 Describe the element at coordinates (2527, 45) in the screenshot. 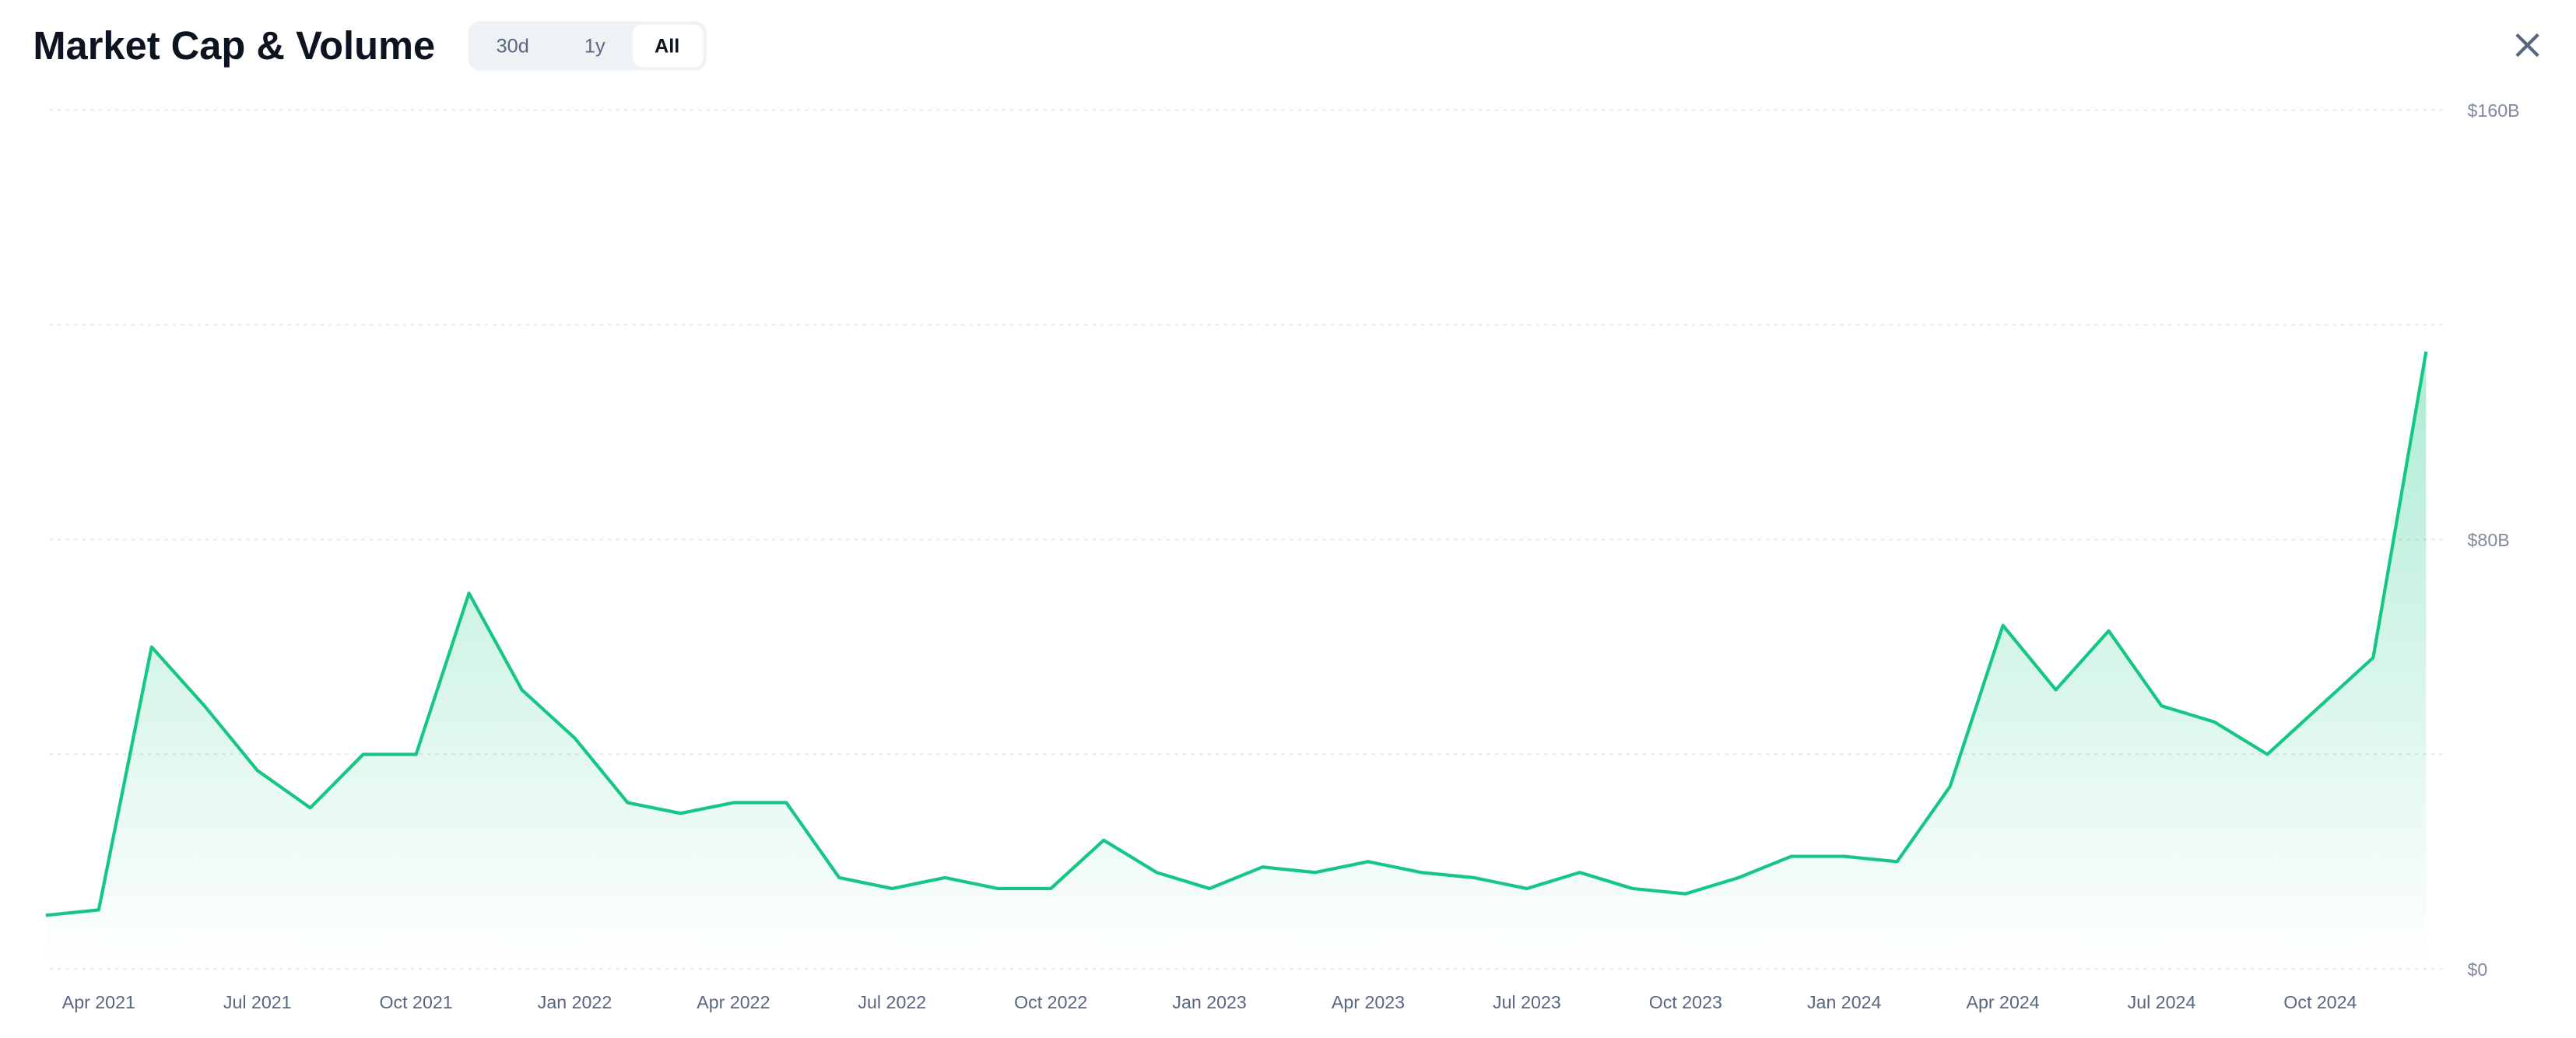

I see `close-button` at that location.